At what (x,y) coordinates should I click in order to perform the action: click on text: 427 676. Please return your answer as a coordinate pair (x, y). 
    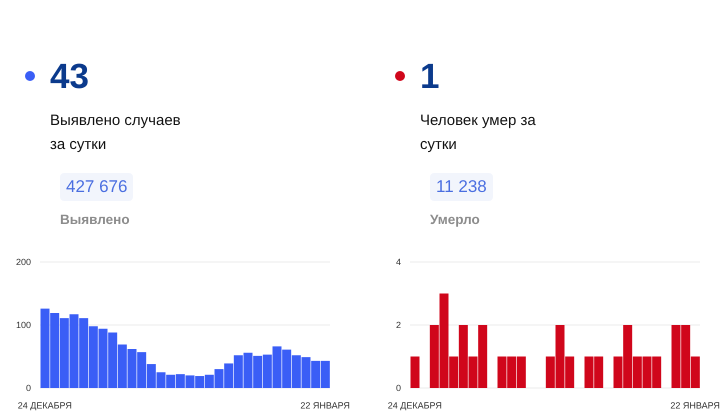
    Looking at the image, I should click on (97, 187).